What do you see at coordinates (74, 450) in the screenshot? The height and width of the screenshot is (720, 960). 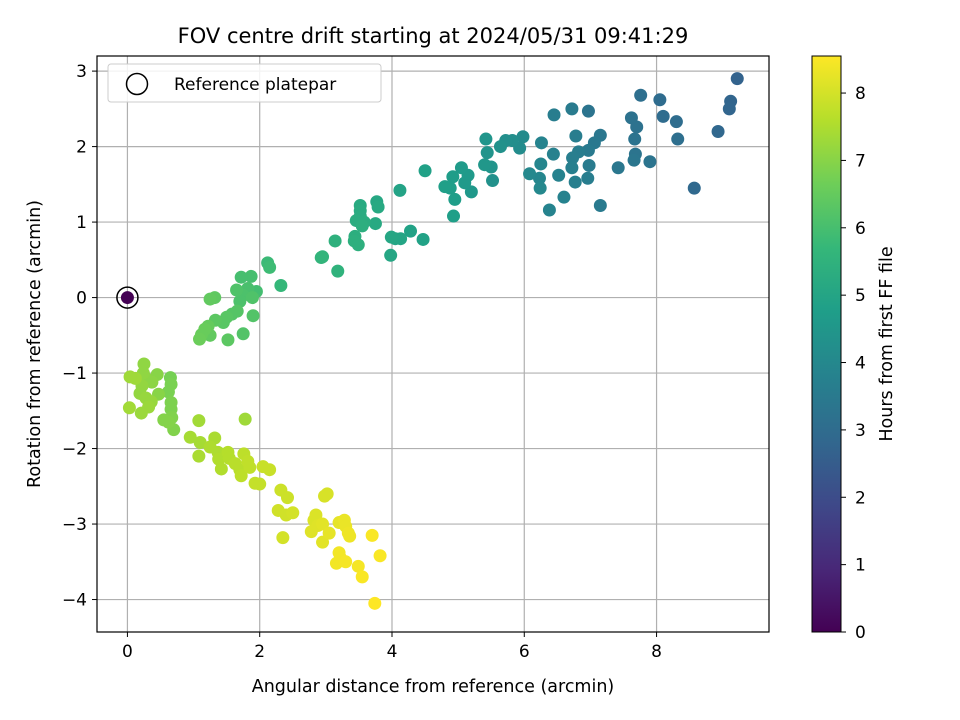 I see `y-tick-label: −2` at bounding box center [74, 450].